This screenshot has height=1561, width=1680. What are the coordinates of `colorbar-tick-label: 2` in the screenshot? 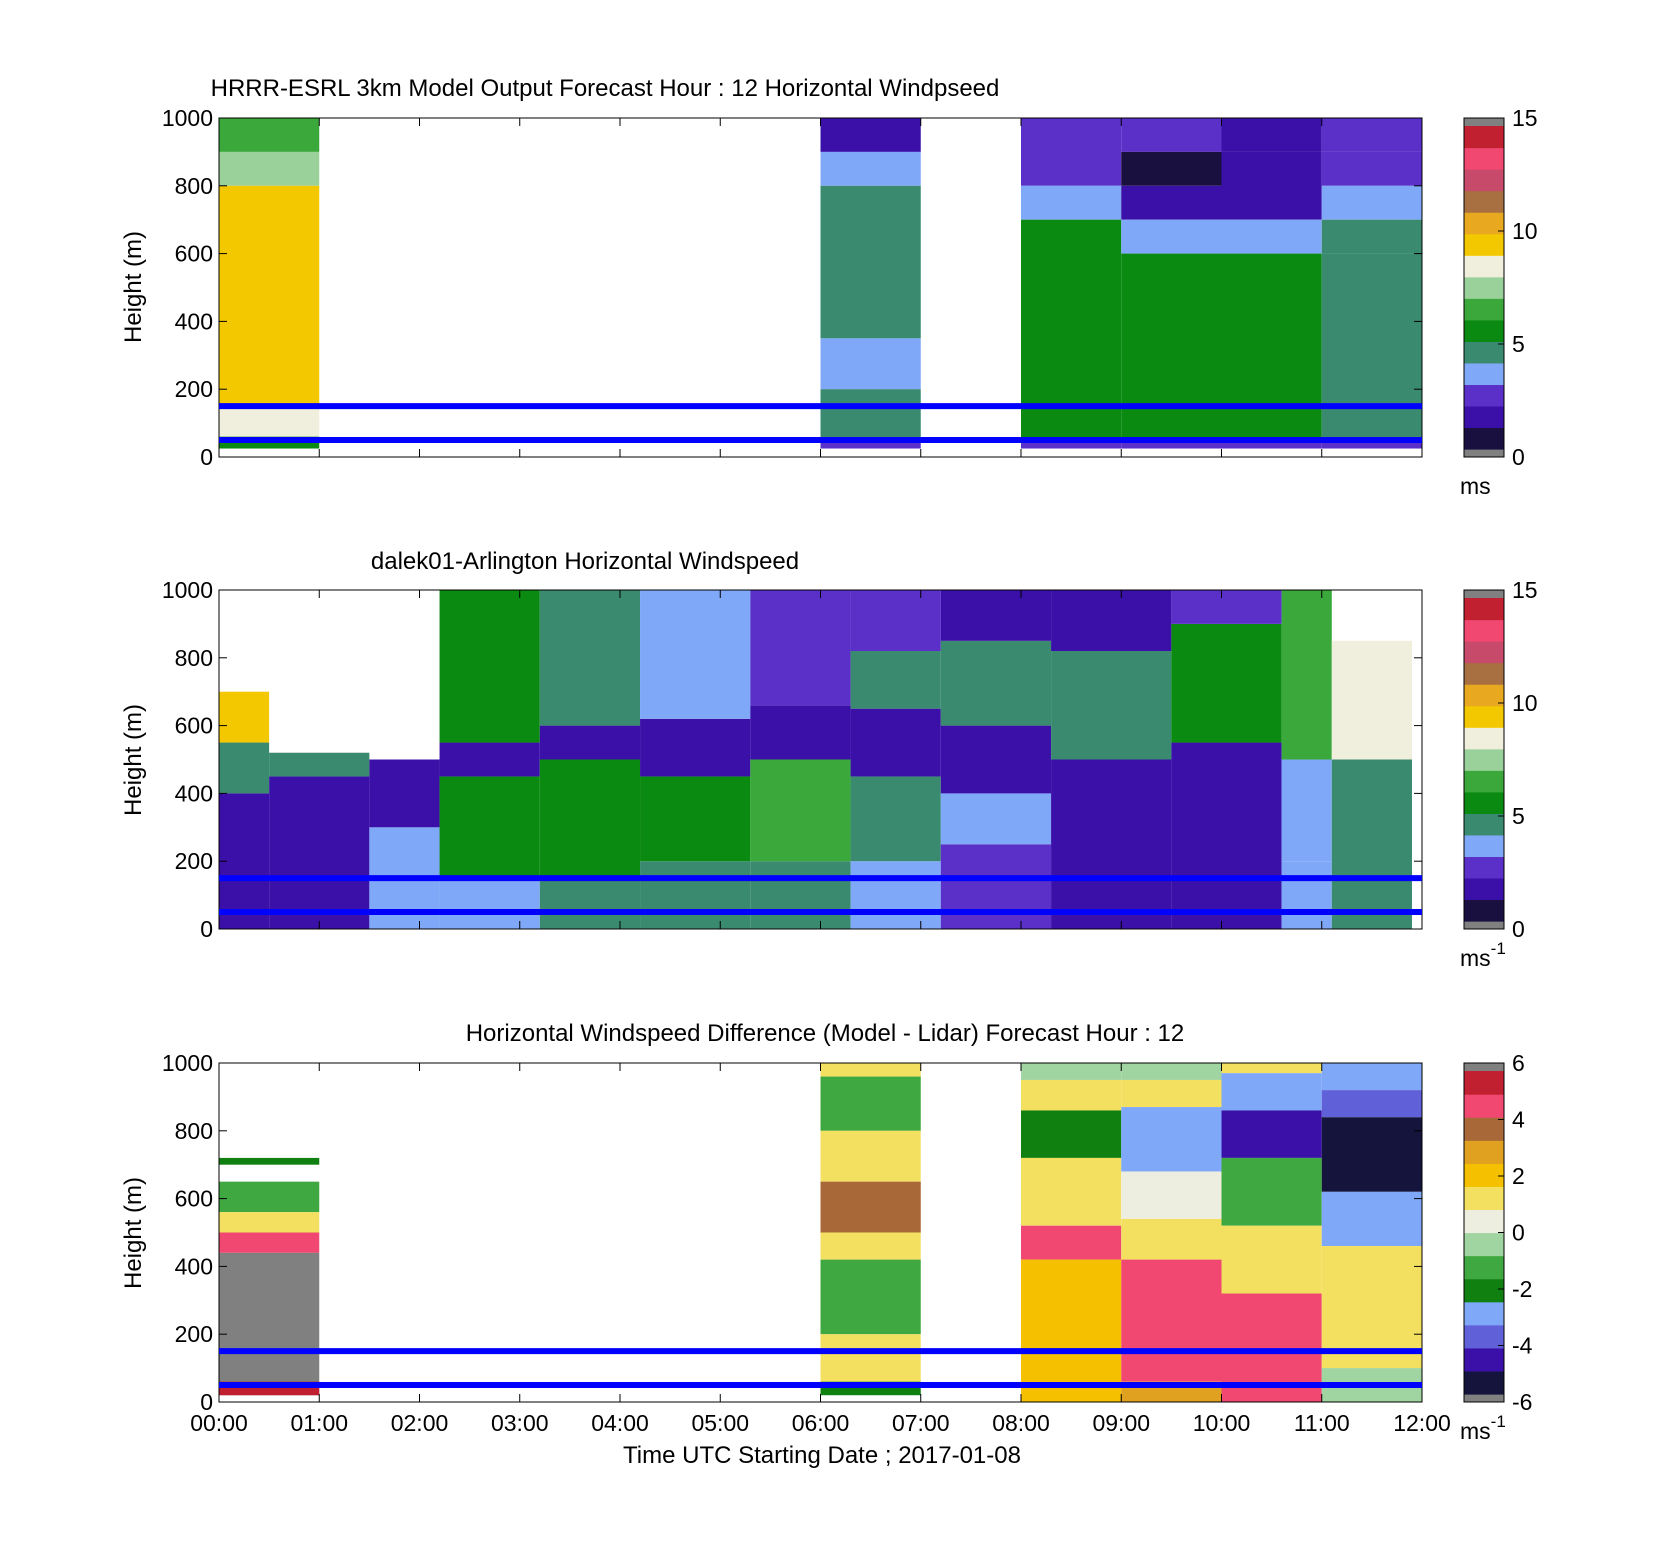 It's located at (1518, 1176).